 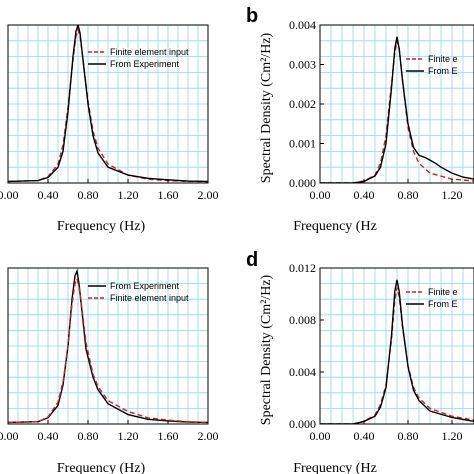 I want to click on y-tick-label: 0.008, so click(x=302, y=320).